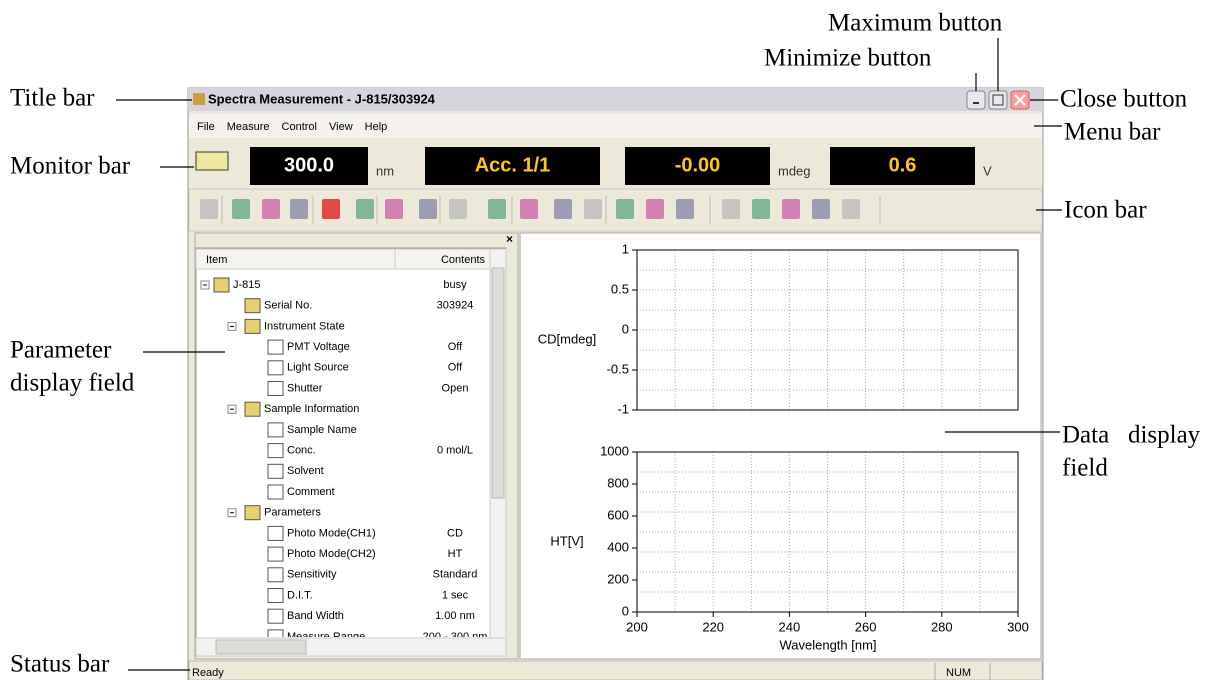  Describe the element at coordinates (976, 100) in the screenshot. I see `minimize-button` at that location.